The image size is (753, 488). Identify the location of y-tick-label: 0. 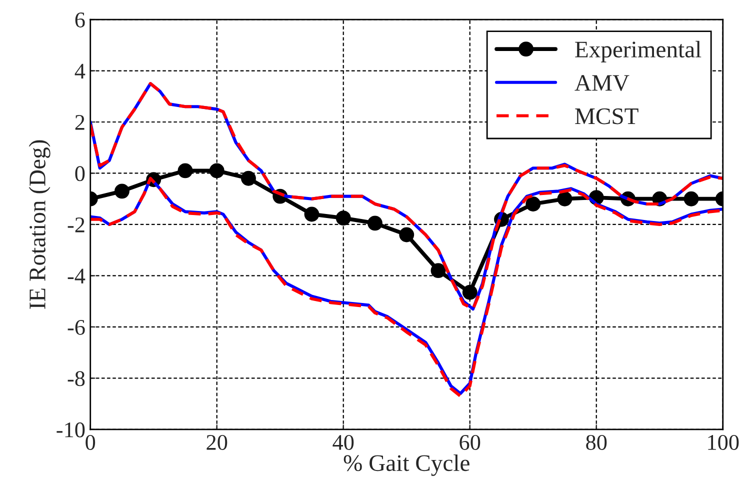
(80, 174).